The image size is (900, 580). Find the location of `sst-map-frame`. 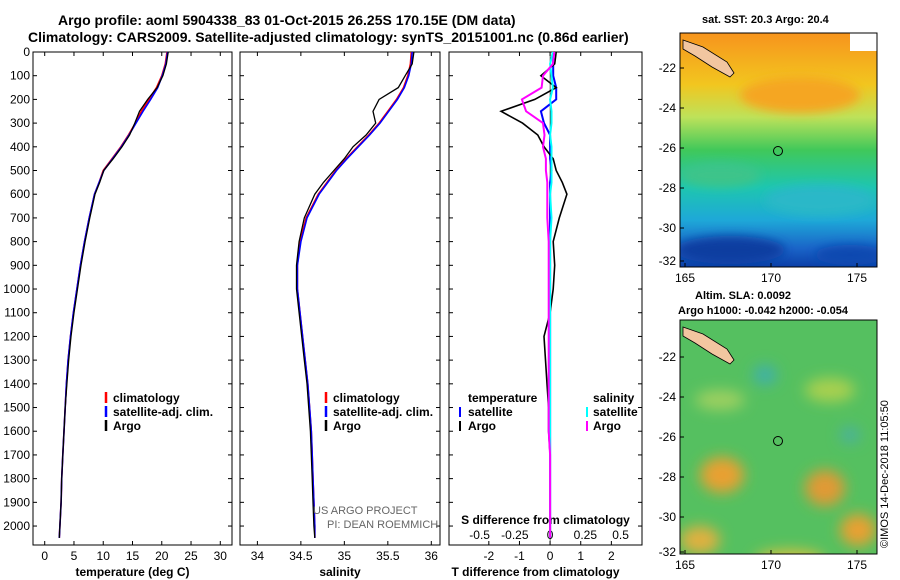

sst-map-frame is located at coordinates (778, 150).